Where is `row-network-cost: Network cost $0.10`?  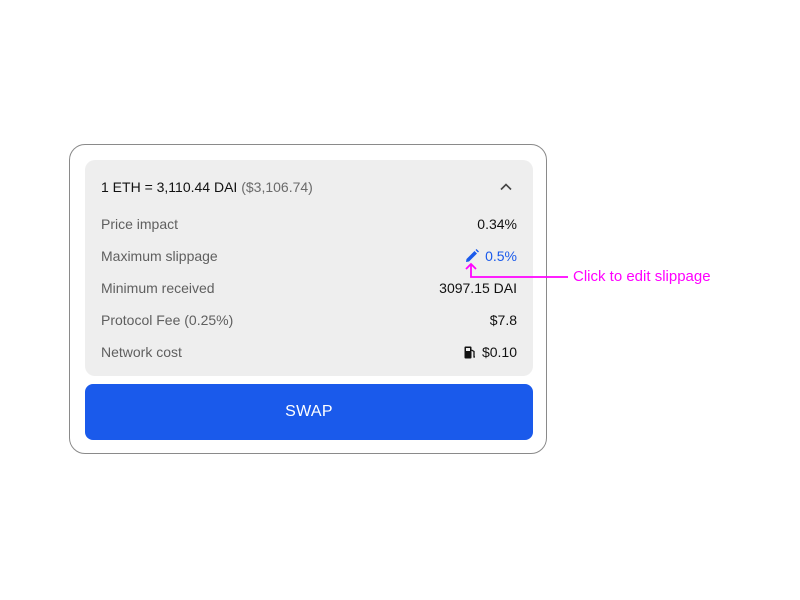 row-network-cost: Network cost $0.10 is located at coordinates (309, 352).